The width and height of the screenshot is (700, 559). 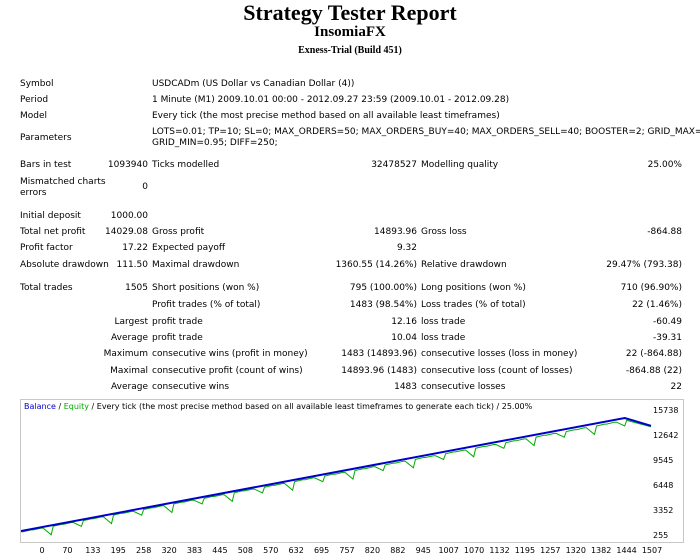 What do you see at coordinates (177, 338) in the screenshot?
I see `average-profit-label: profit trade` at bounding box center [177, 338].